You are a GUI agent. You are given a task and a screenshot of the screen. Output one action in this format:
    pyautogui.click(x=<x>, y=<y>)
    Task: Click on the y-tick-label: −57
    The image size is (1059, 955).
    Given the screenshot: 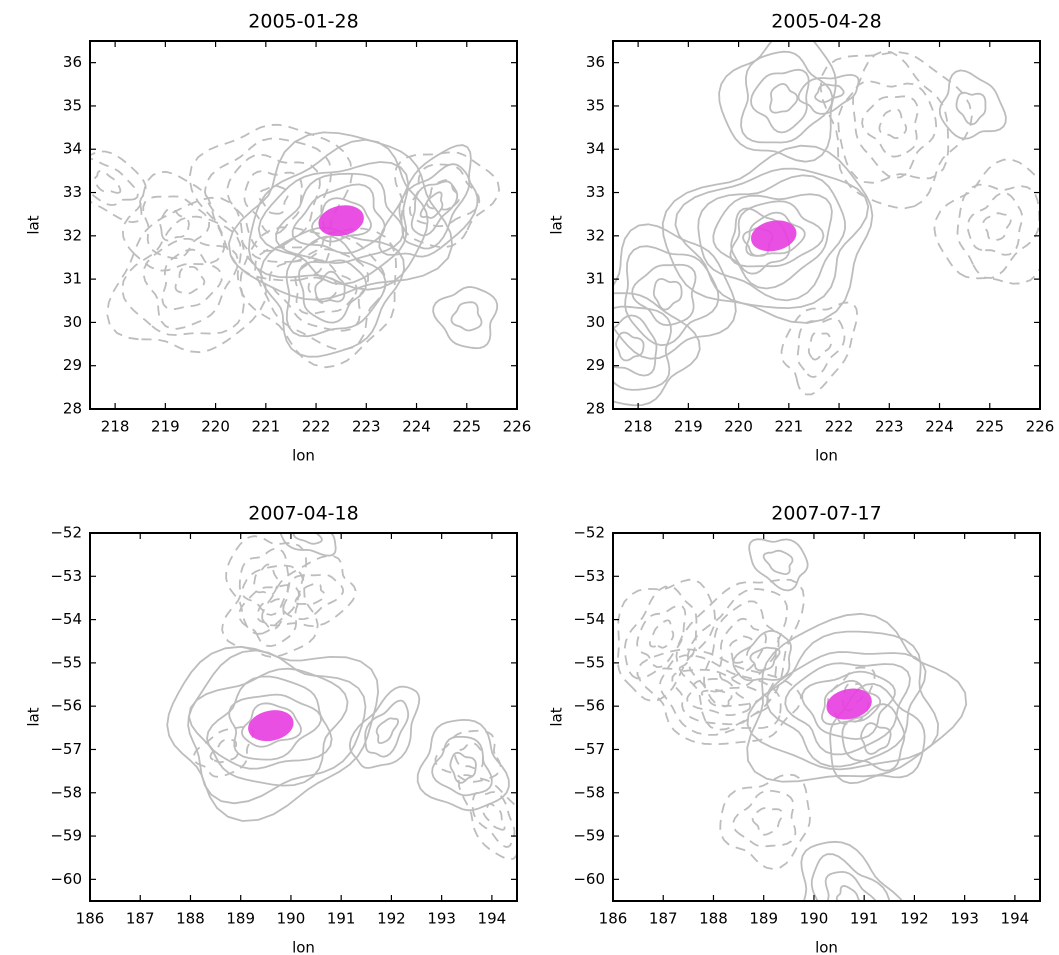 What is the action you would take?
    pyautogui.click(x=589, y=749)
    